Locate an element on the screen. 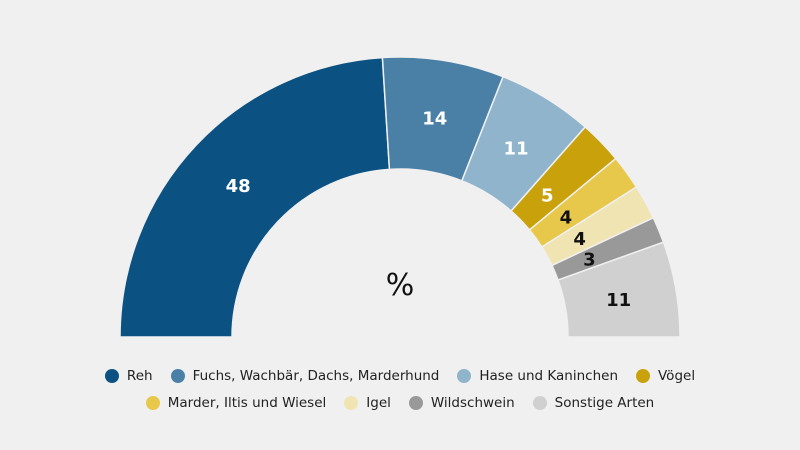  legend-item: Hase und Kaninchen is located at coordinates (537, 376).